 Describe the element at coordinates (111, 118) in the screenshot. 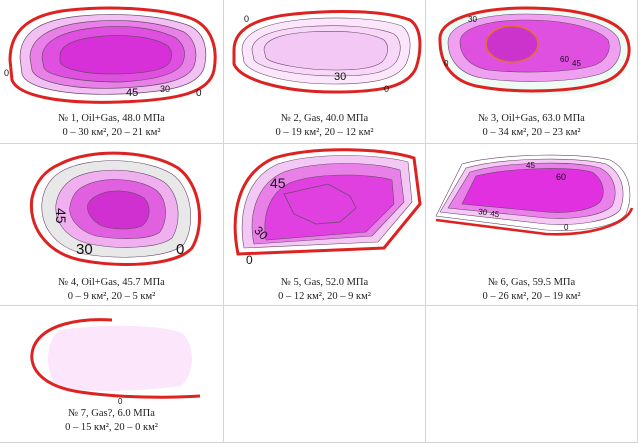

I see `caption-title: № 1, Oil+Gas, 48.0 МПа` at that location.